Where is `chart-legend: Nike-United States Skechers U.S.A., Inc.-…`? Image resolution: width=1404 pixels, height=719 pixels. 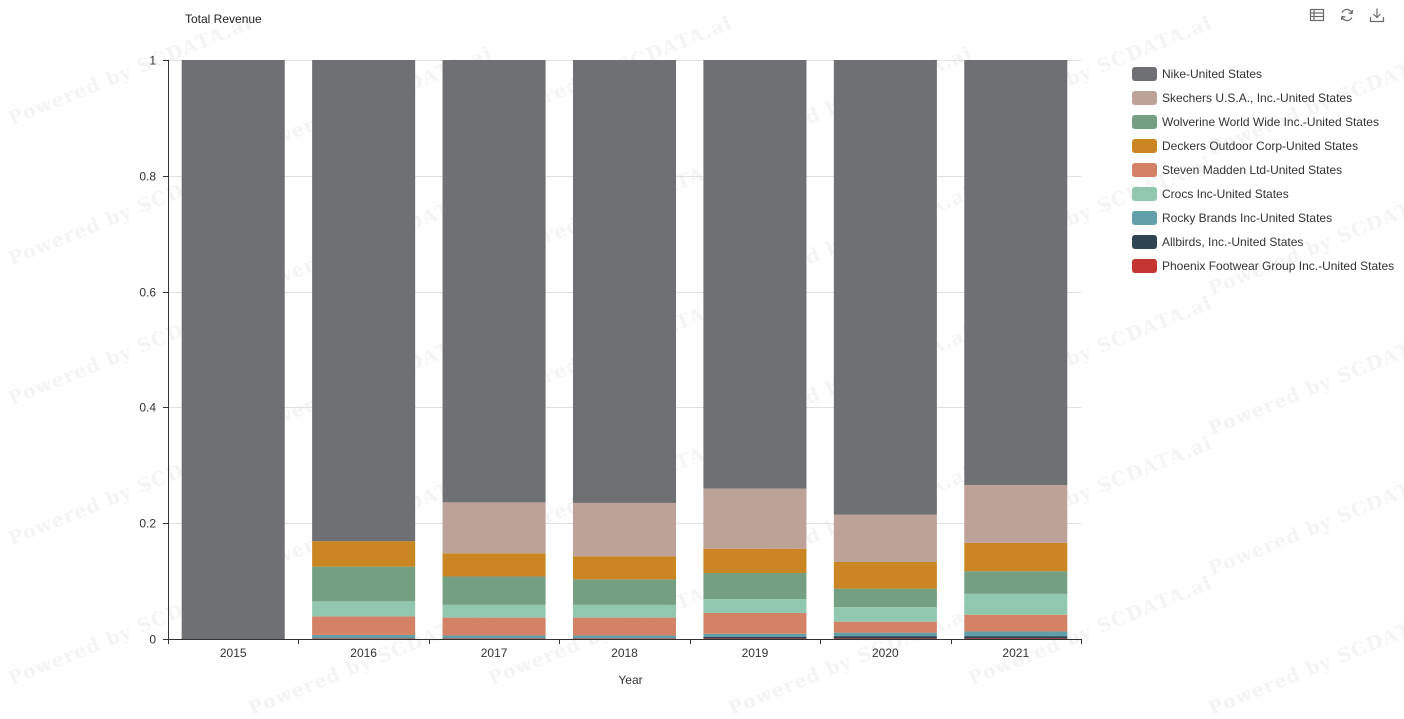
chart-legend: Nike-United States Skechers U.S.A., Inc.-… is located at coordinates (1263, 170).